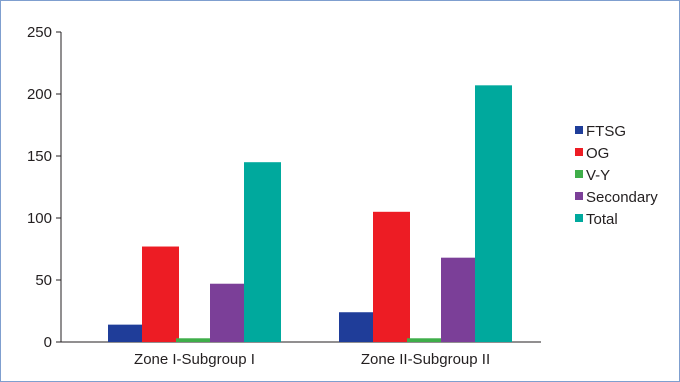  What do you see at coordinates (616, 175) in the screenshot?
I see `legend: FTSG OG V-Y Secondary Total` at bounding box center [616, 175].